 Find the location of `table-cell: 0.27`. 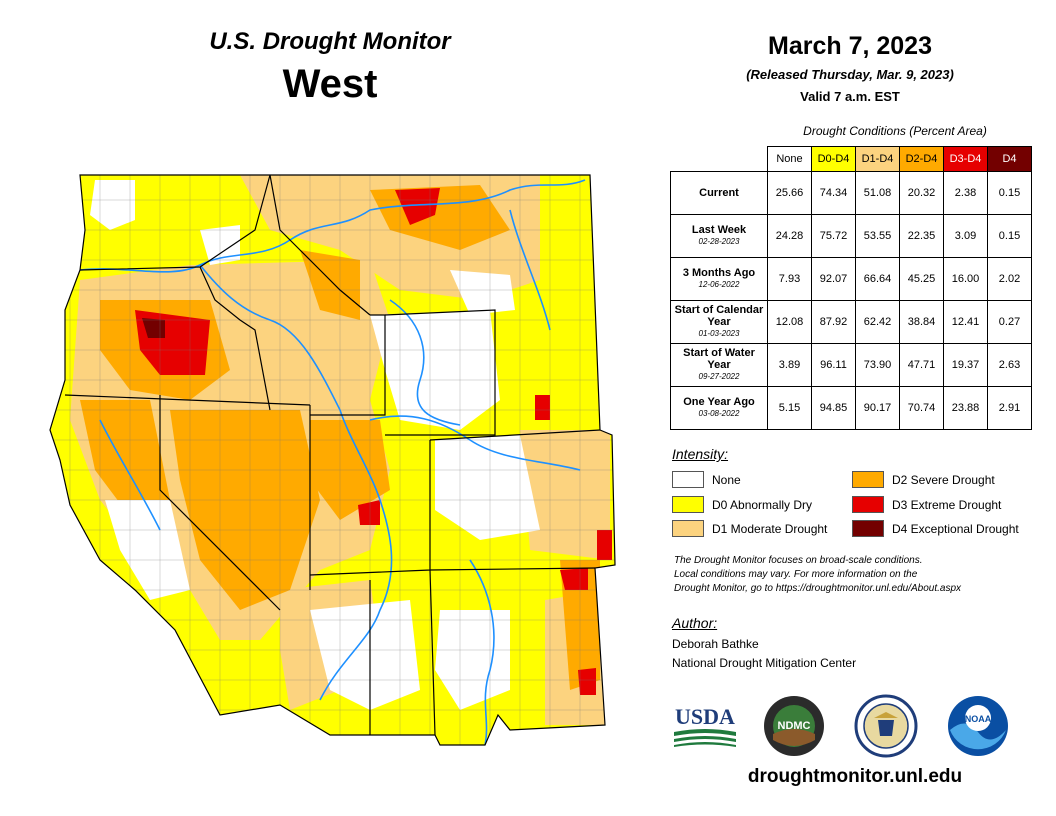

table-cell: 0.27 is located at coordinates (1009, 322).